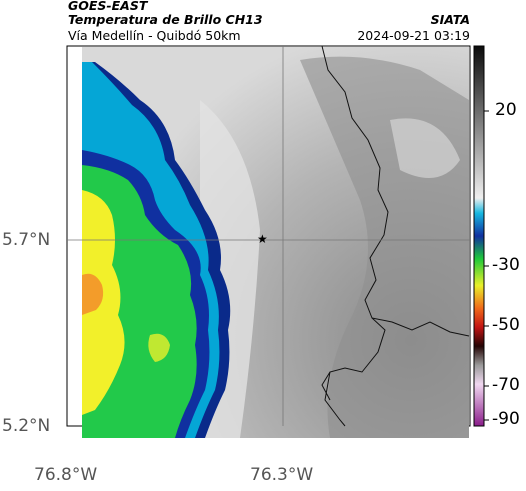  Describe the element at coordinates (26, 426) in the screenshot. I see `lat-label-5.2: 5.2°N` at that location.